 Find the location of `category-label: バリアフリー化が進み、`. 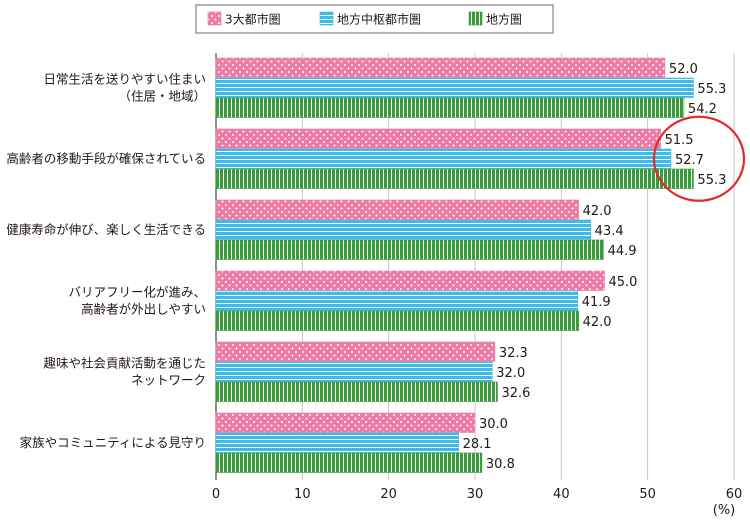

category-label: バリアフリー化が進み、 is located at coordinates (137, 291).